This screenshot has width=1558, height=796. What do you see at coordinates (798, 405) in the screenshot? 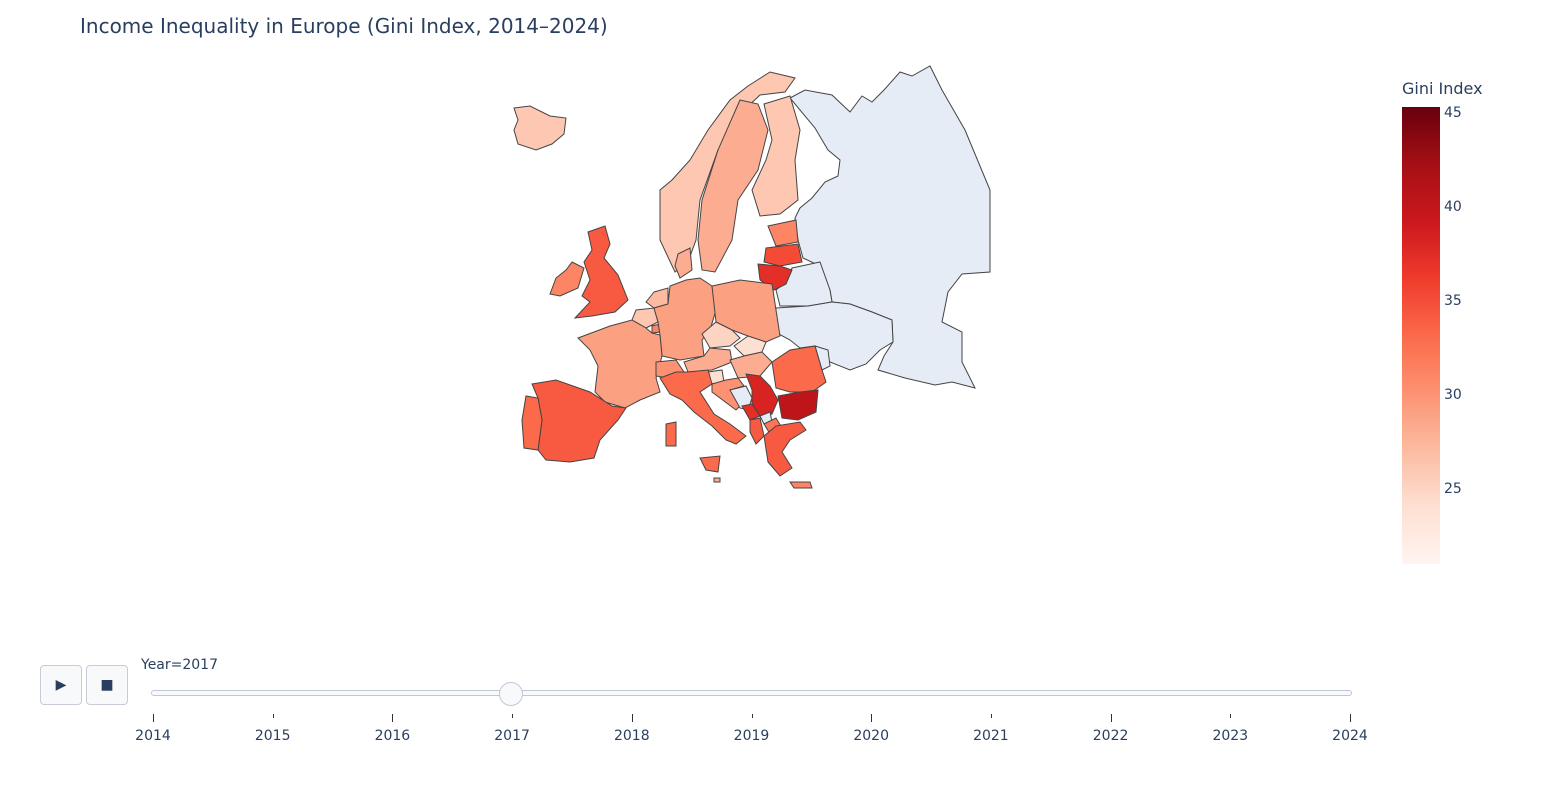
I see `region-bulgaria` at bounding box center [798, 405].